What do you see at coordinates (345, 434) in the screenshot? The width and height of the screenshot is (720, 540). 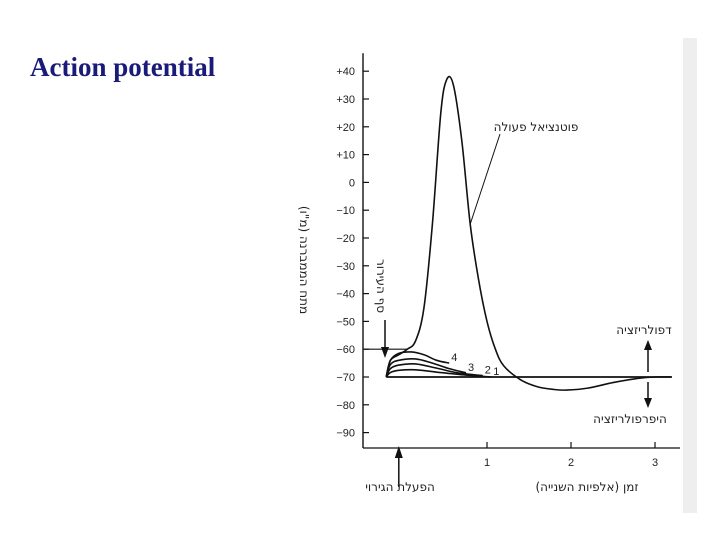 I see `y-tick-label: −90` at bounding box center [345, 434].